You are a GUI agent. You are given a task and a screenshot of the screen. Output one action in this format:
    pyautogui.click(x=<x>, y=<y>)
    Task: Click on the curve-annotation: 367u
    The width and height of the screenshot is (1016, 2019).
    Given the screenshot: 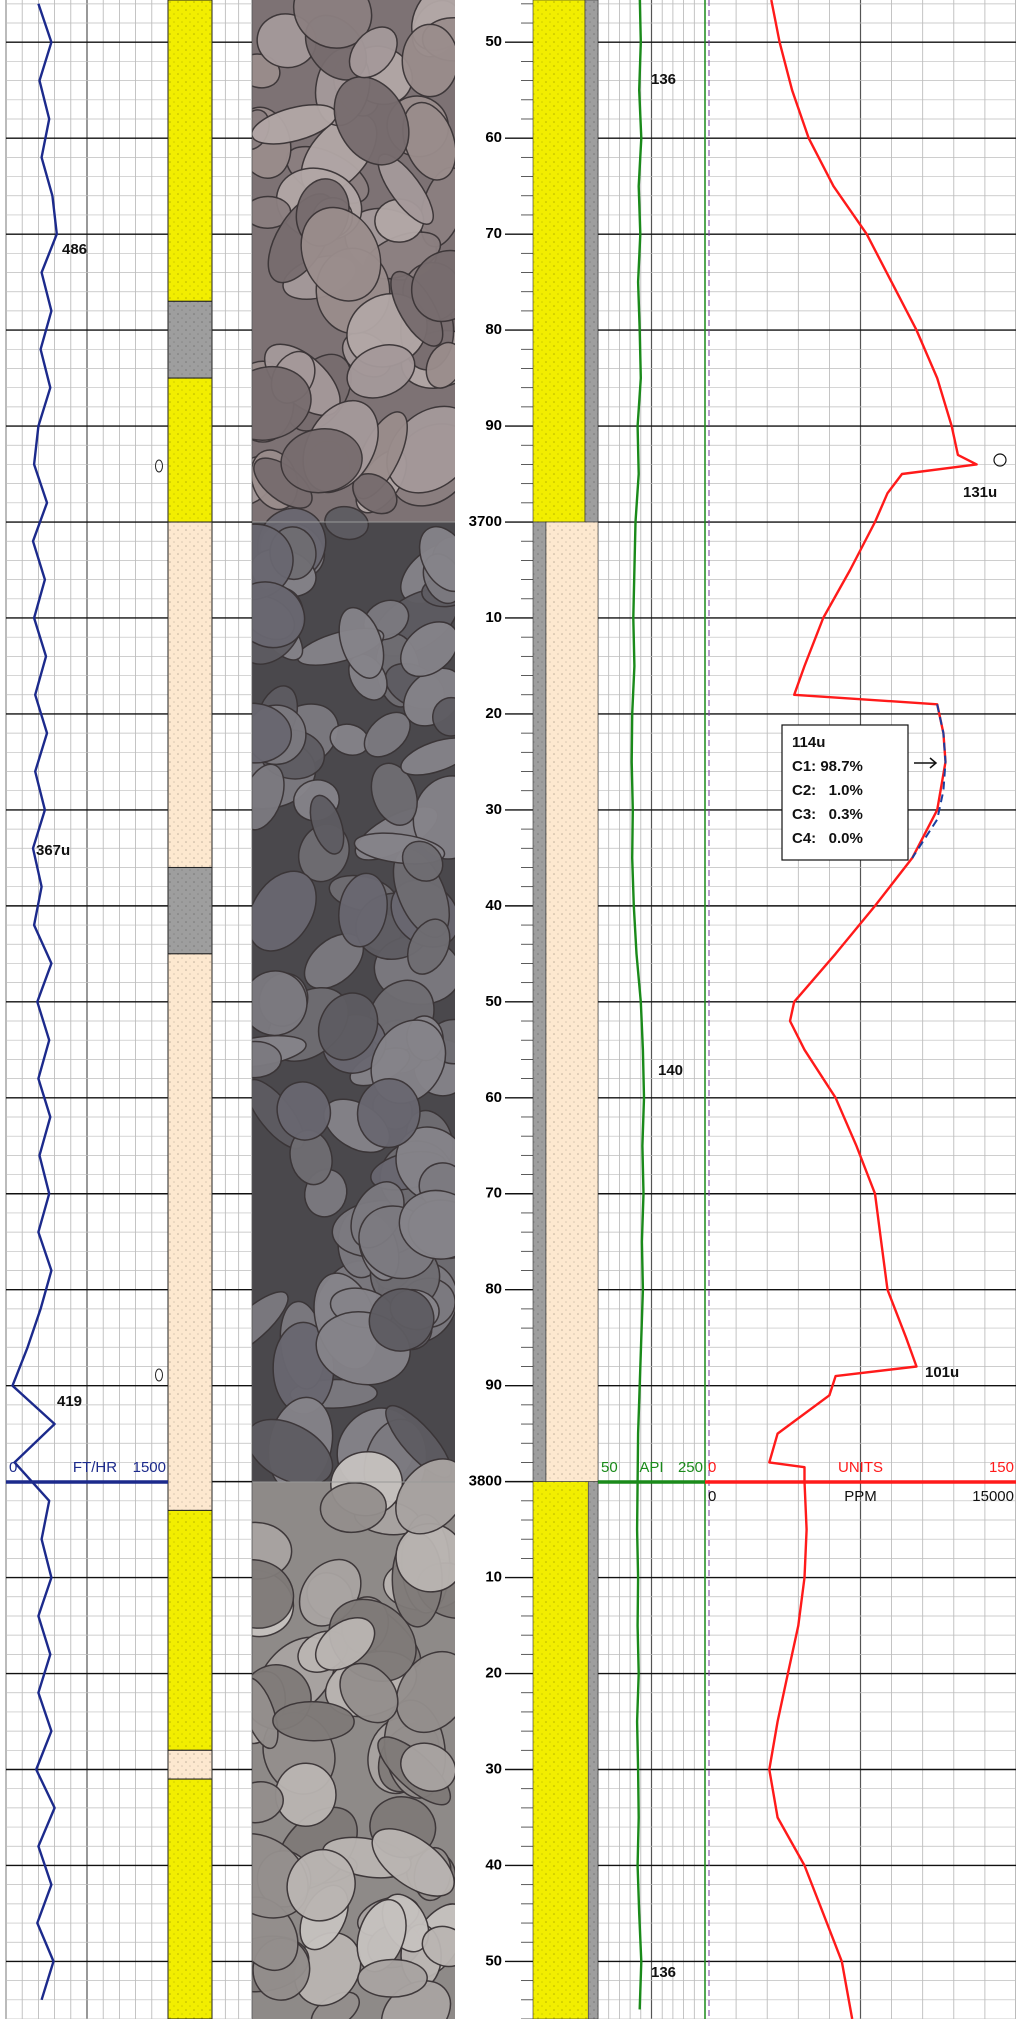 What is the action you would take?
    pyautogui.click(x=53, y=850)
    